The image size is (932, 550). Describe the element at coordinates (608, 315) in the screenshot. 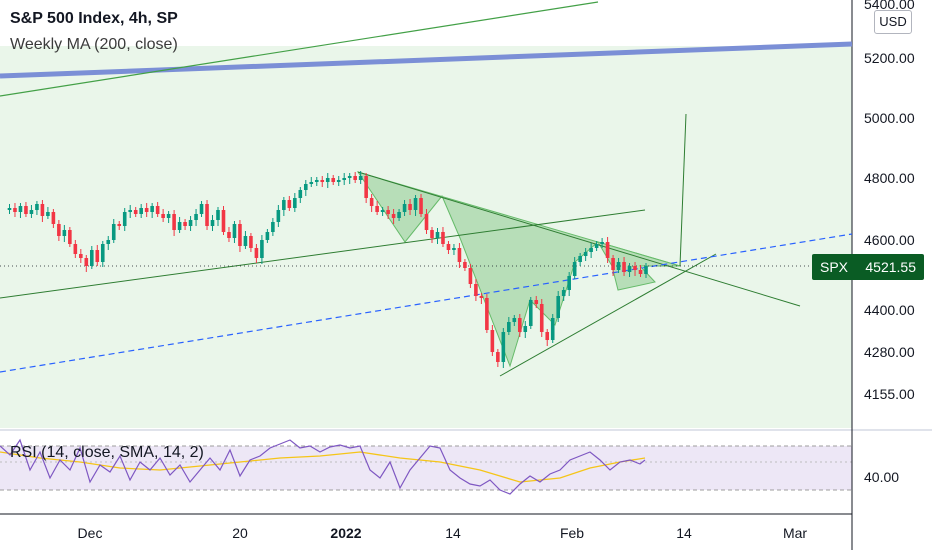

I see `triangle-support-line` at that location.